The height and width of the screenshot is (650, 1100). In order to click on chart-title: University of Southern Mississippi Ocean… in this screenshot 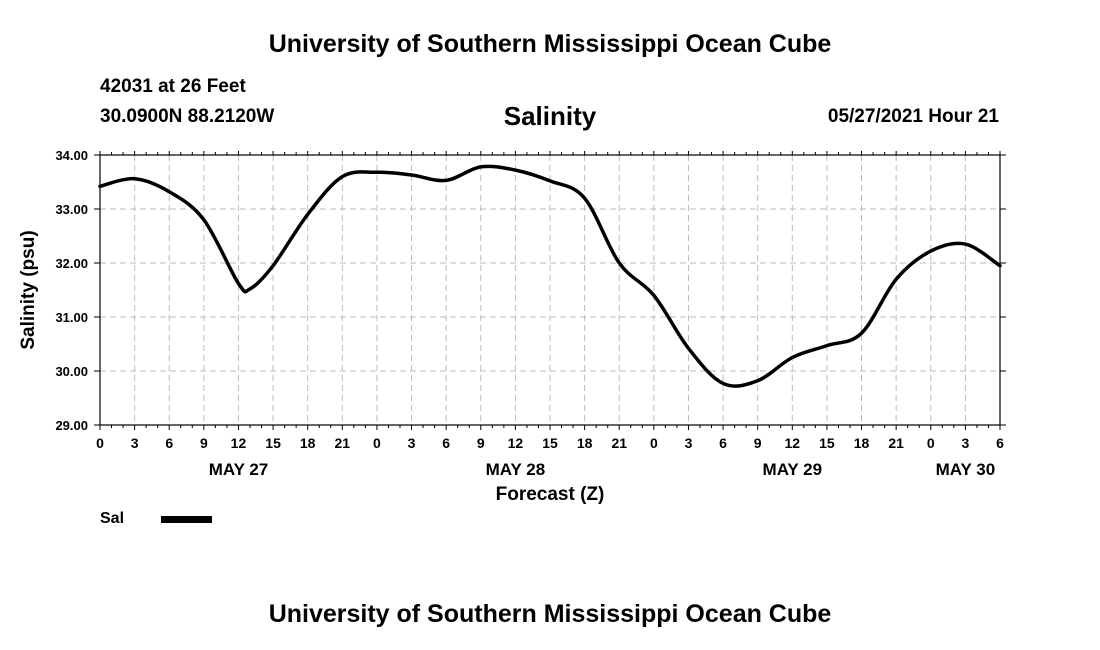, I will do `click(550, 44)`.